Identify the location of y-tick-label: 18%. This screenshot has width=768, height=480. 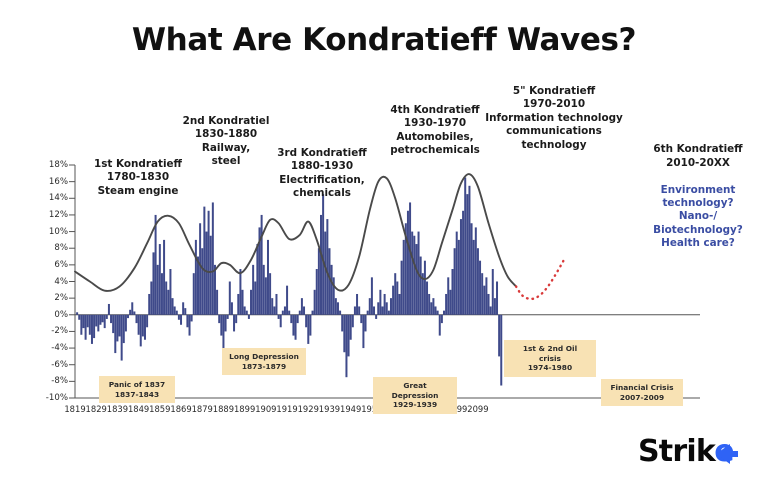
(58, 165).